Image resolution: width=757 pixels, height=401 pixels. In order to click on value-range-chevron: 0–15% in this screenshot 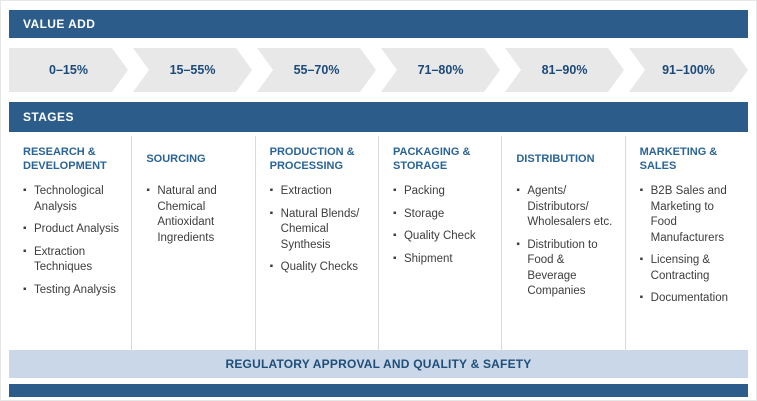, I will do `click(68, 70)`.